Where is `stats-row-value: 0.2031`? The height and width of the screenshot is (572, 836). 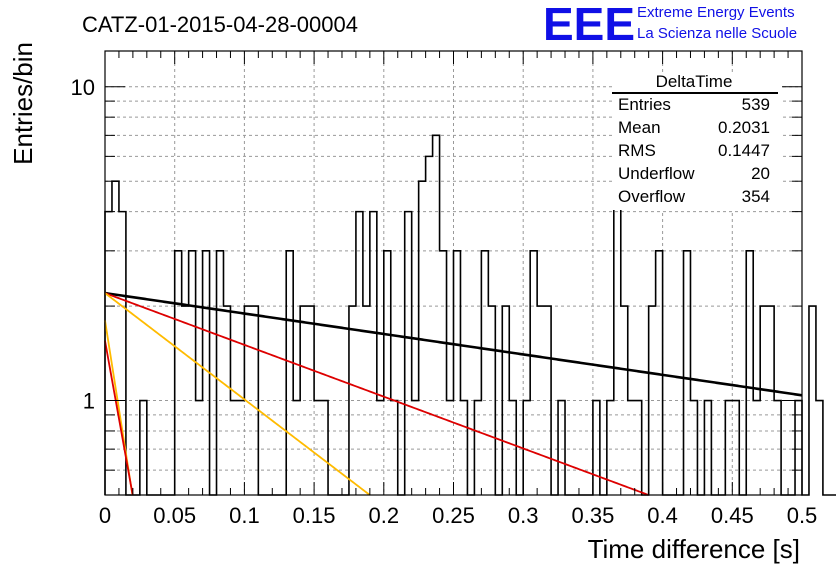 stats-row-value: 0.2031 is located at coordinates (744, 127).